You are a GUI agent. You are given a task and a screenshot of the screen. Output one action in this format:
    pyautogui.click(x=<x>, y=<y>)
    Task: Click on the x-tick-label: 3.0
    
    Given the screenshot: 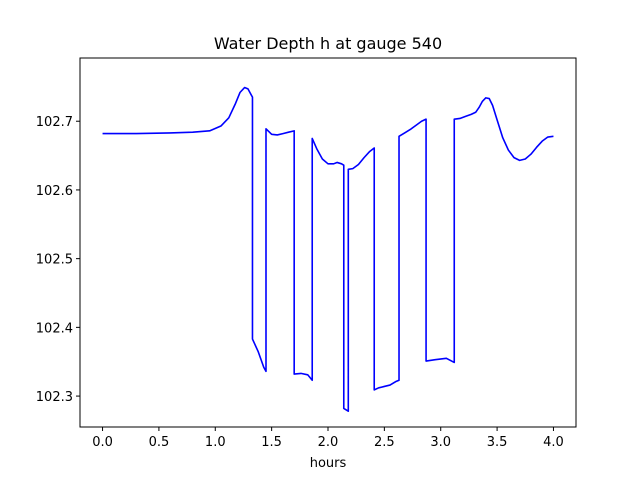 What is the action you would take?
    pyautogui.click(x=440, y=442)
    